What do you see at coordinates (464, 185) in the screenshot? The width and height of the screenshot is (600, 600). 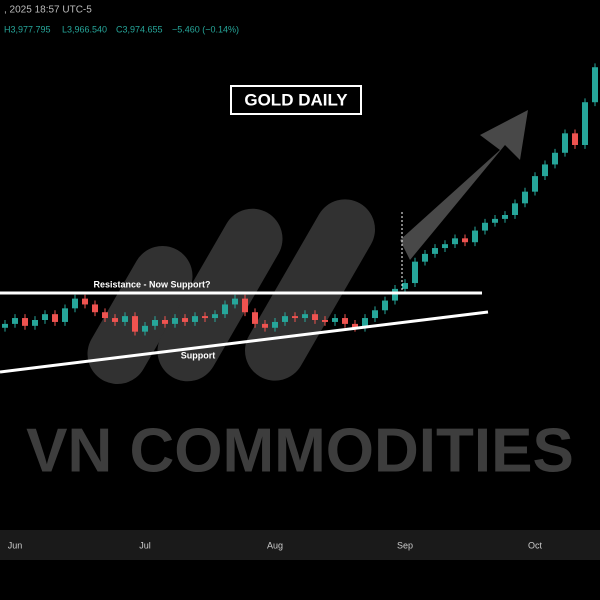 I see `trend-arrow` at bounding box center [464, 185].